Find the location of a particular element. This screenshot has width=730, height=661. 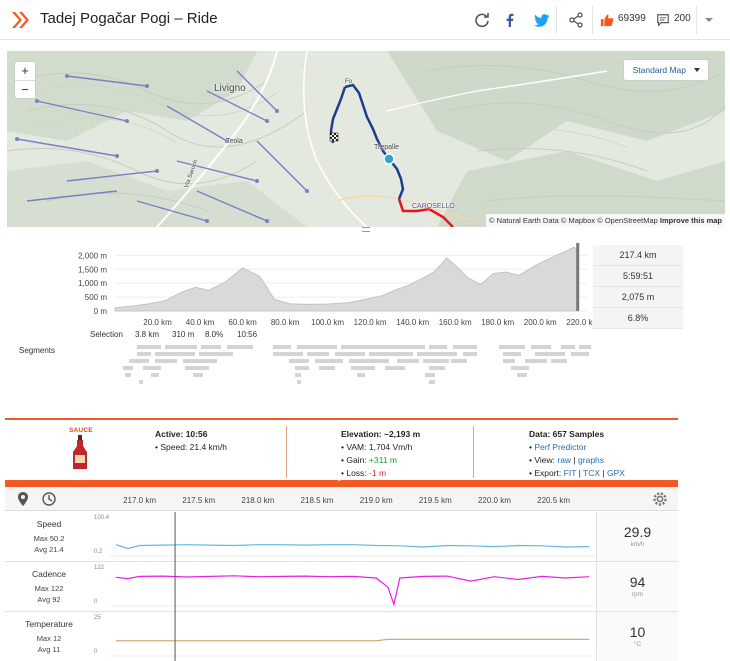

segments-strip is located at coordinates (365, 367).